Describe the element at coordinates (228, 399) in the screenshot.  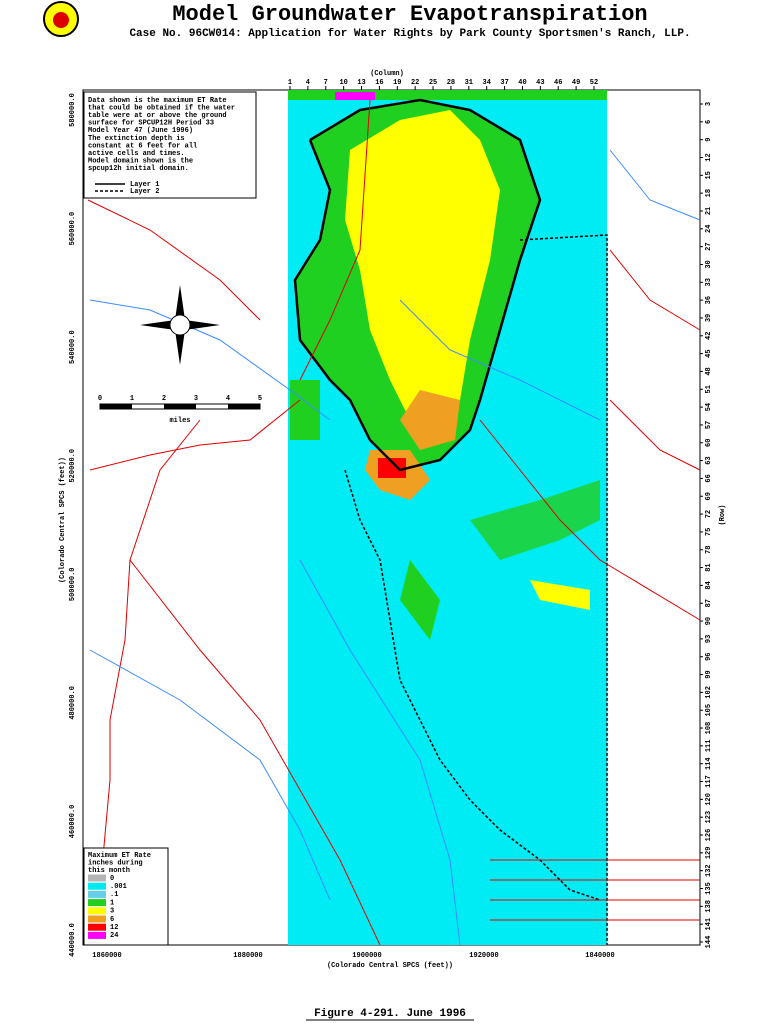
I see `scale-tick: 4` at that location.